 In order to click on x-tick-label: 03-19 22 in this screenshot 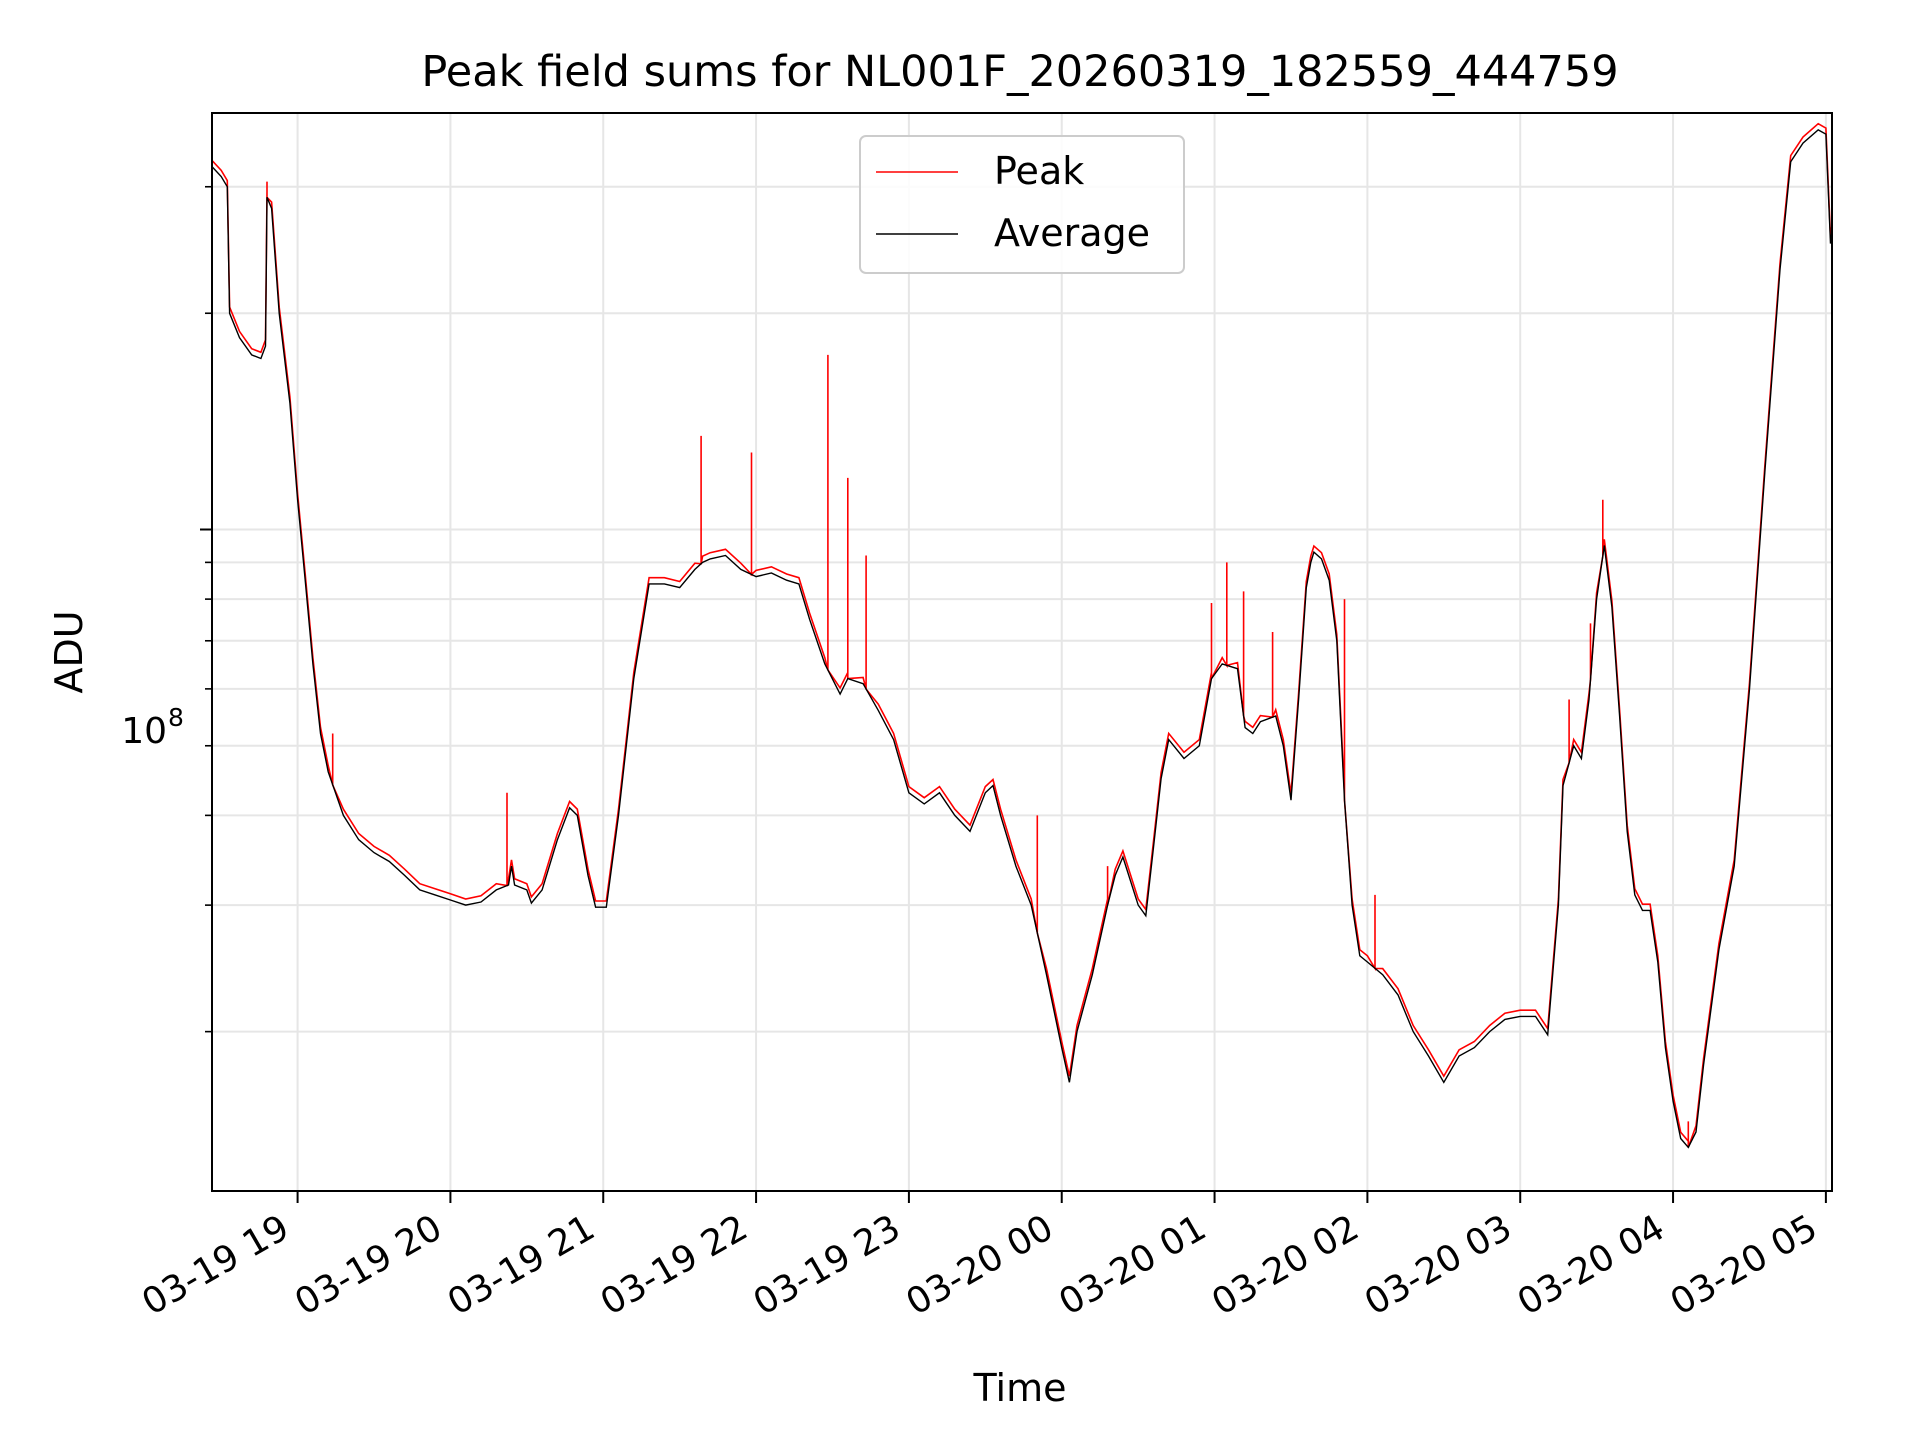, I will do `click(674, 1265)`.